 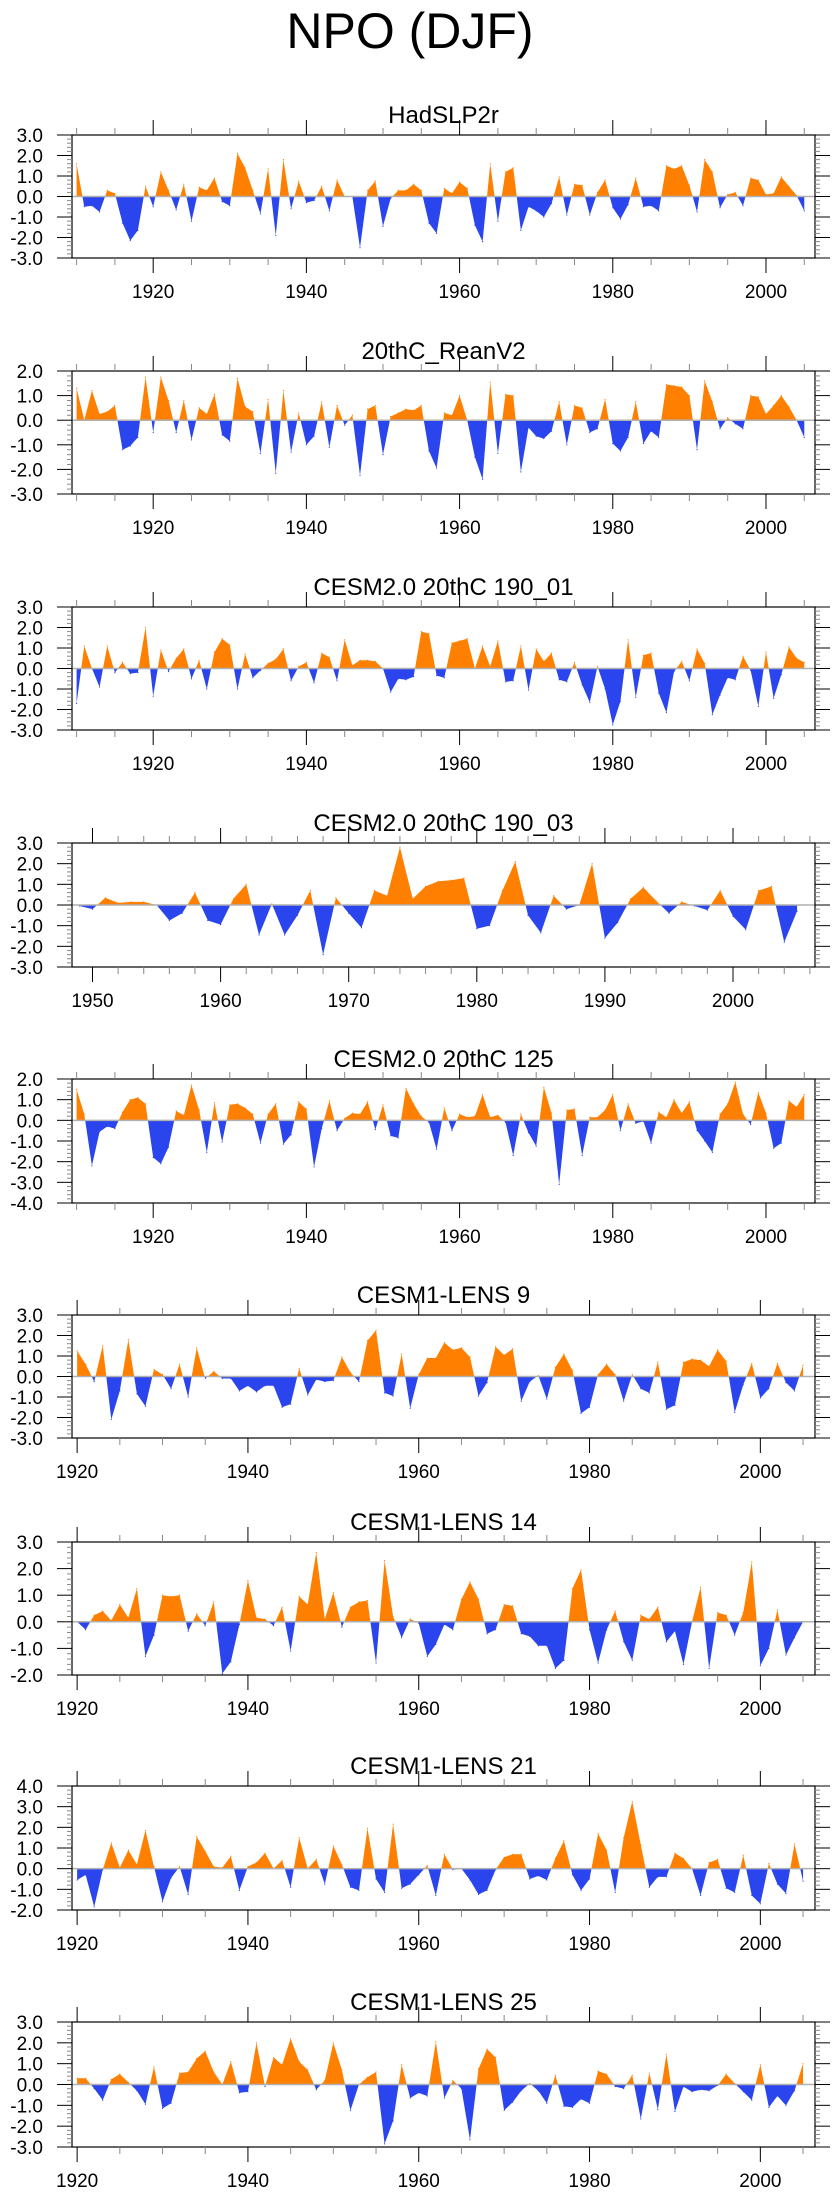 I want to click on y-tick-label: 2.0, so click(x=30, y=865).